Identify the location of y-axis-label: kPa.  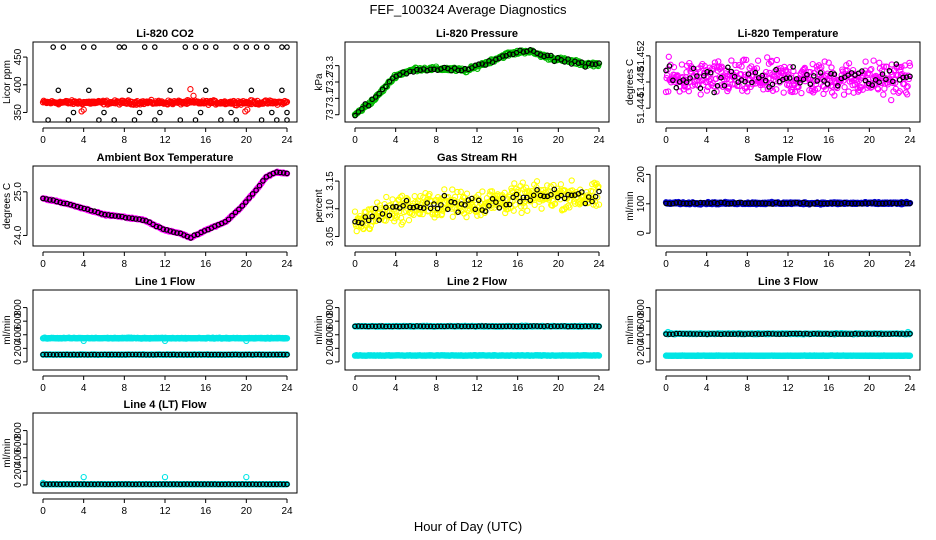
(319, 82).